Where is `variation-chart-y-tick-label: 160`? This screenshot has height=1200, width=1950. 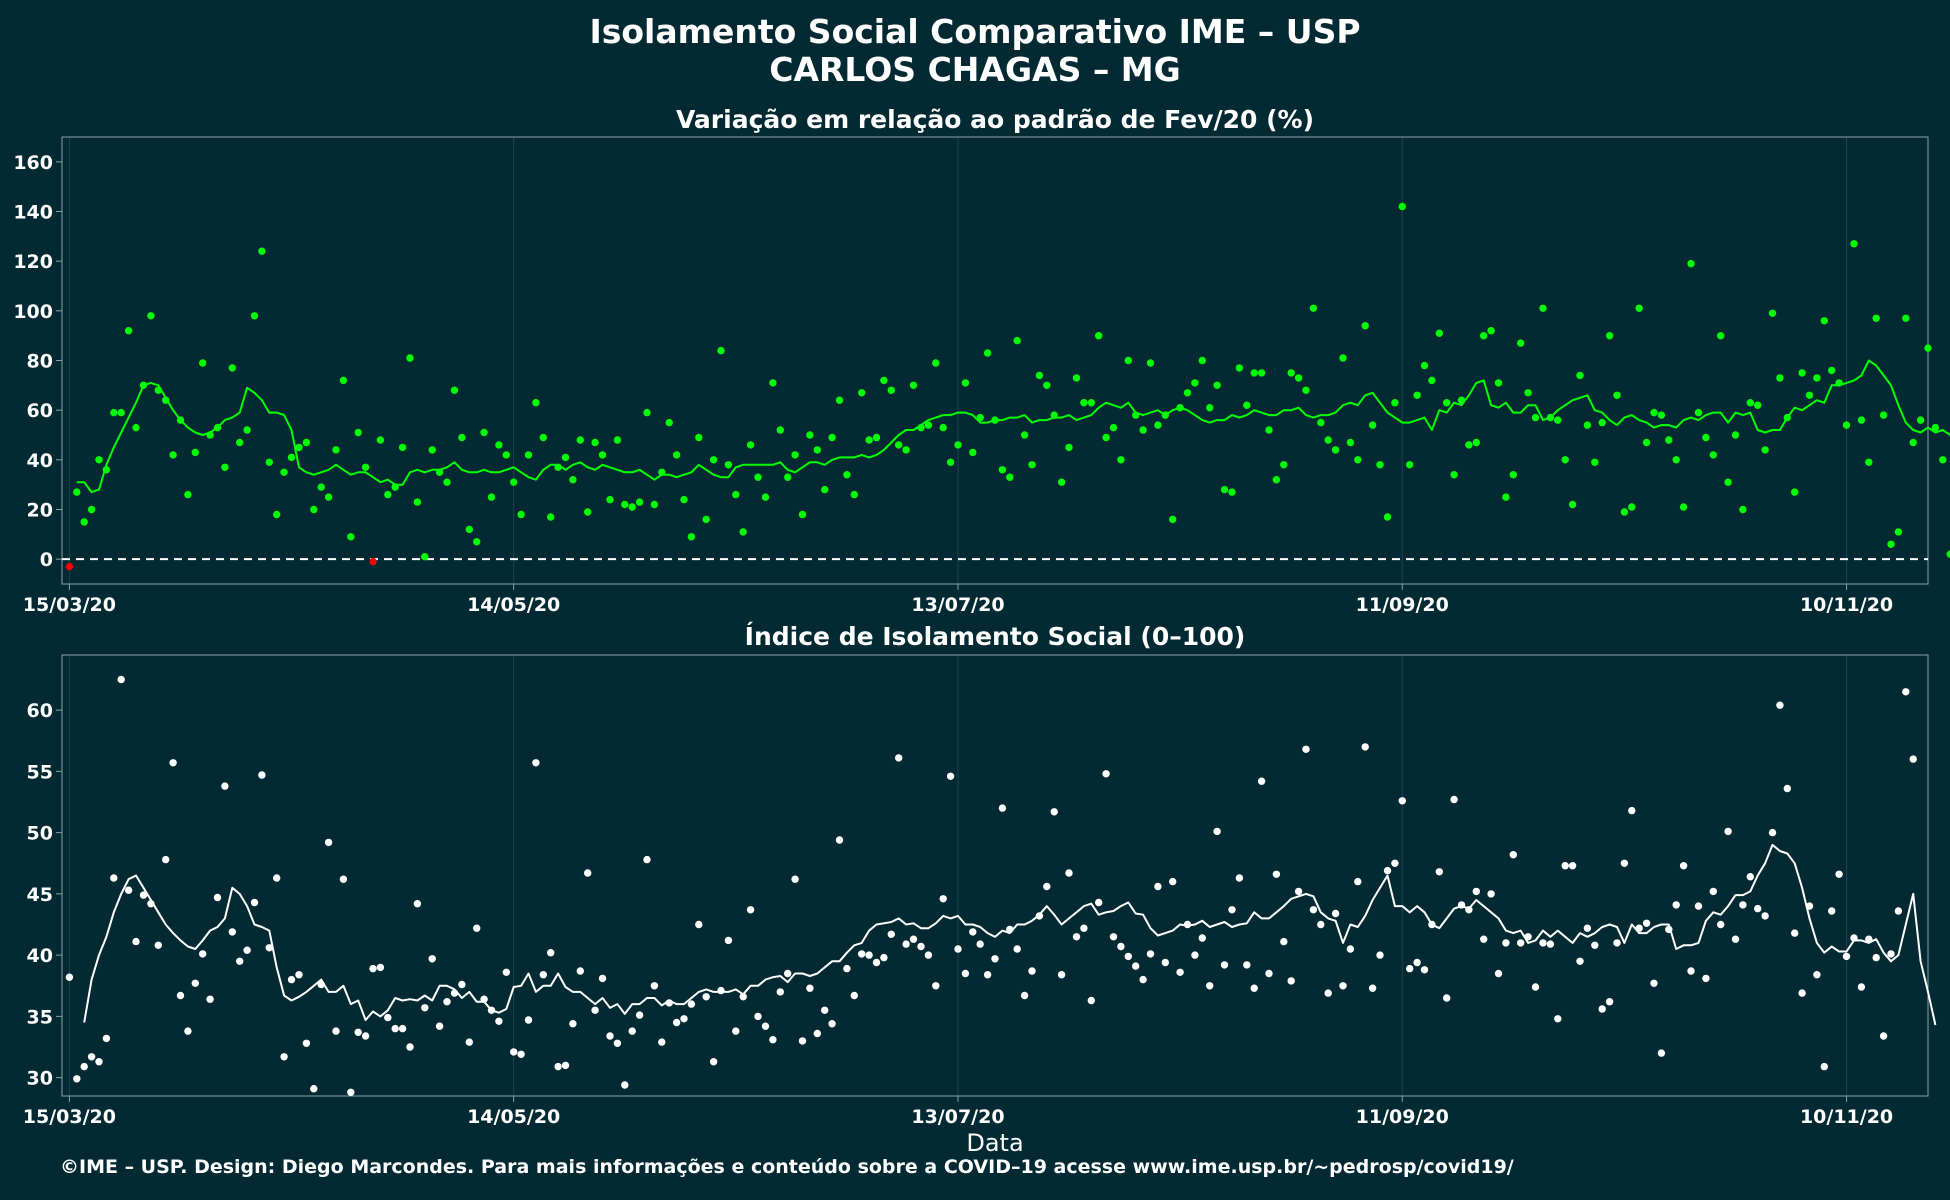
variation-chart-y-tick-label: 160 is located at coordinates (33, 163).